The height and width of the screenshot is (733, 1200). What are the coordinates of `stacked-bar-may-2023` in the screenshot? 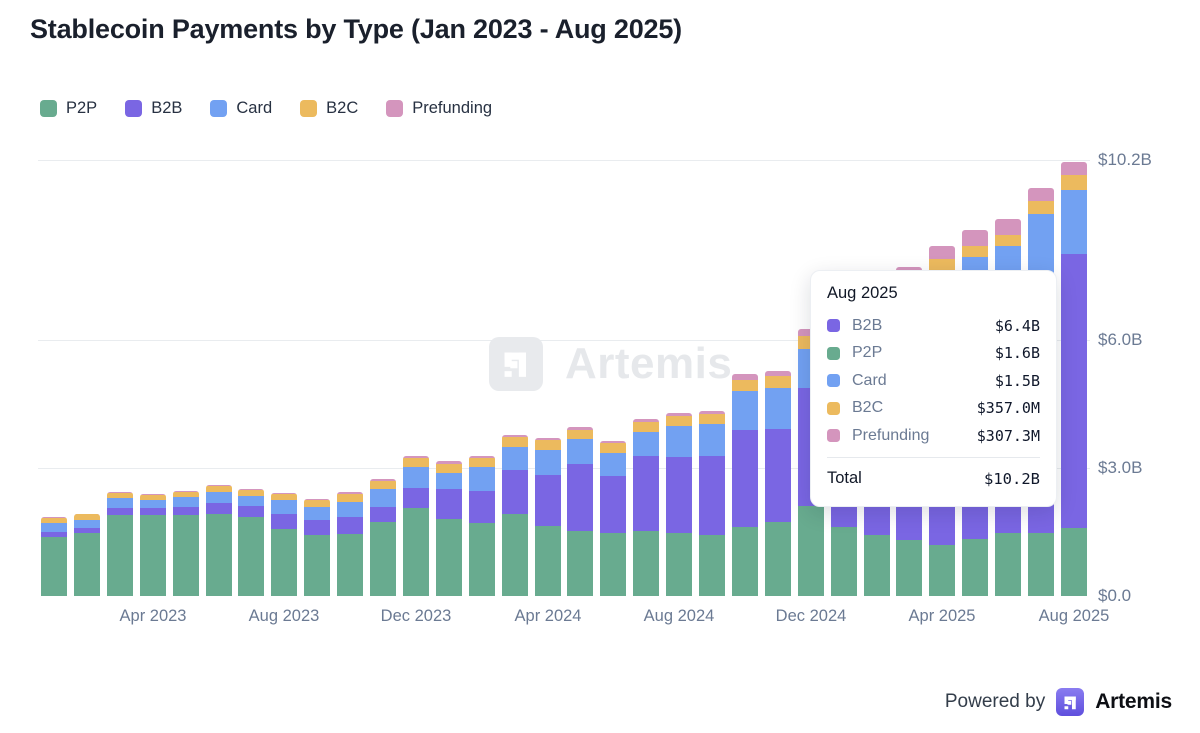 It's located at (186, 543).